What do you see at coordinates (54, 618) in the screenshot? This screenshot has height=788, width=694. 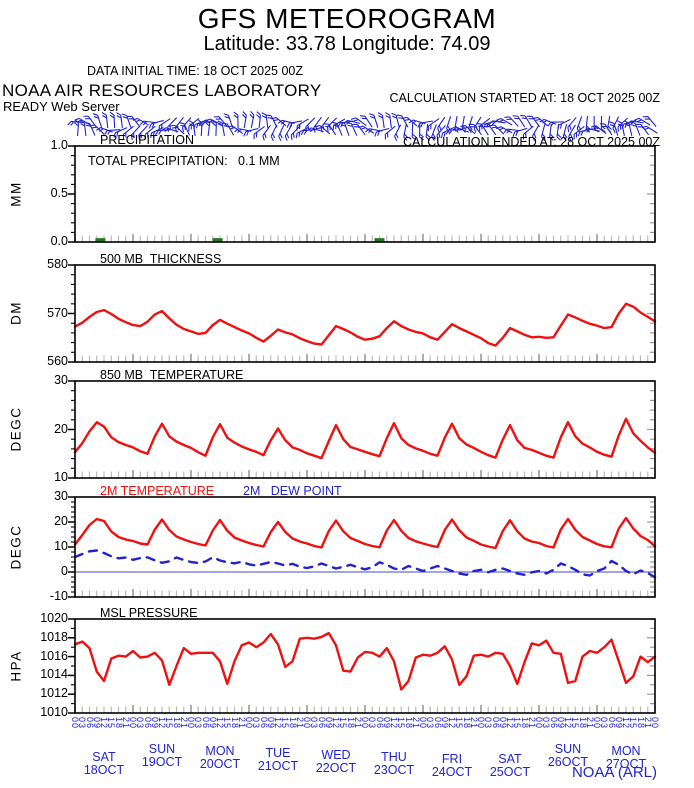 I see `y-tick-label: 1020` at bounding box center [54, 618].